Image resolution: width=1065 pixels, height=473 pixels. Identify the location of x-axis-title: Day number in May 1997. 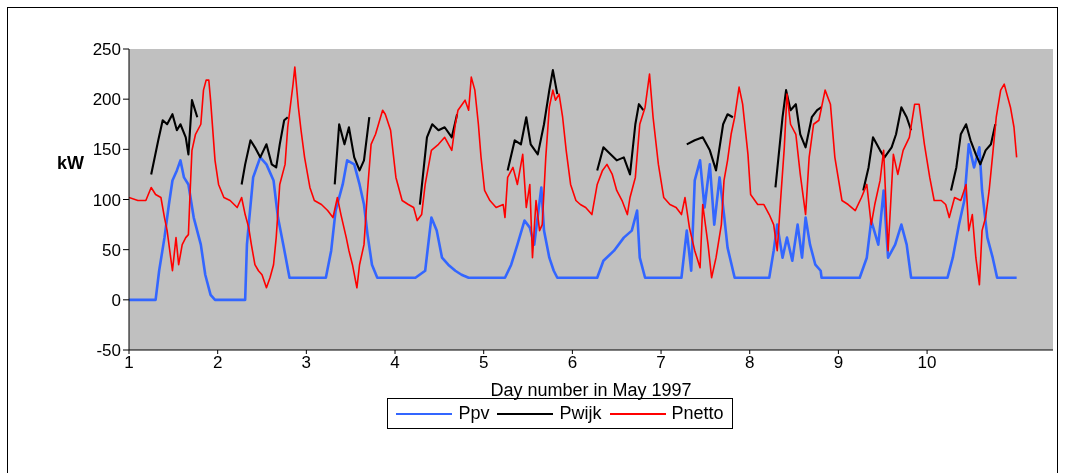
(591, 390).